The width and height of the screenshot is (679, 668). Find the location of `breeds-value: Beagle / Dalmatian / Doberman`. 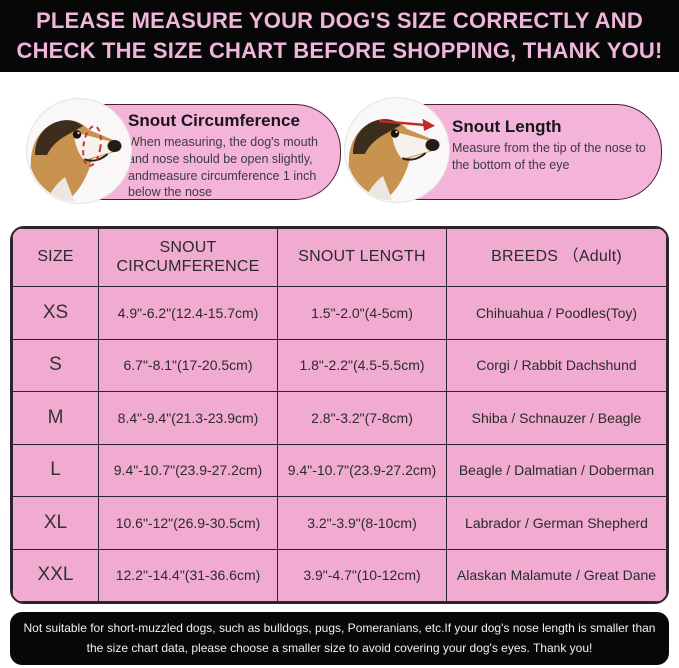

breeds-value: Beagle / Dalmatian / Doberman is located at coordinates (556, 470).